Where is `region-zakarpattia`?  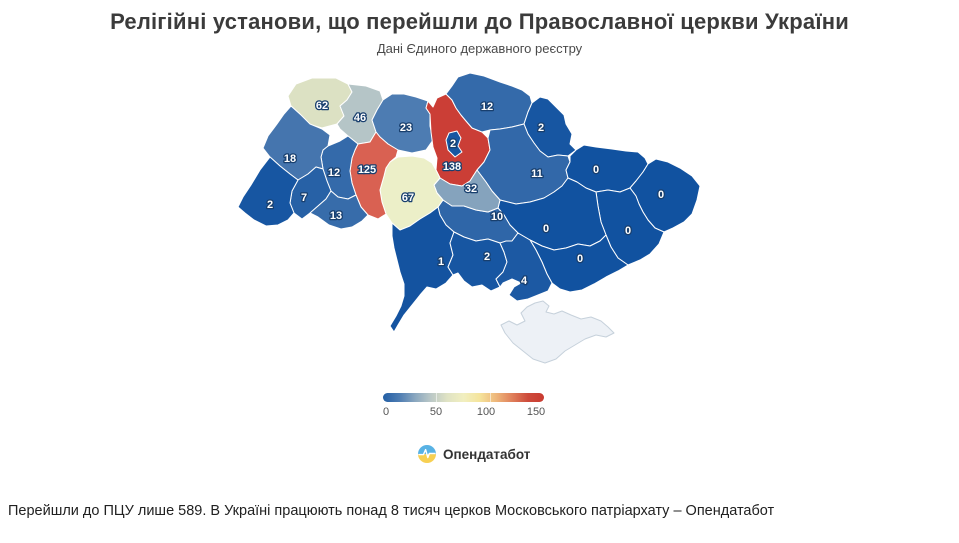
region-zakarpattia is located at coordinates (268, 191).